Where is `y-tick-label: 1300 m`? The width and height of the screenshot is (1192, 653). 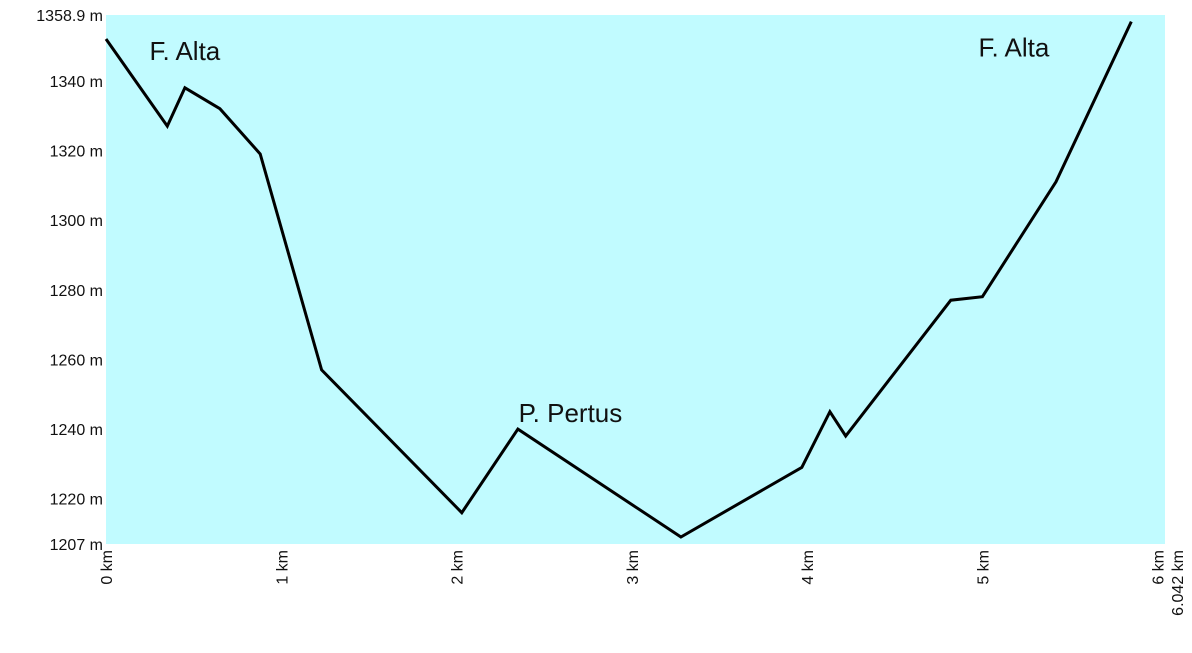
y-tick-label: 1300 m is located at coordinates (76, 221).